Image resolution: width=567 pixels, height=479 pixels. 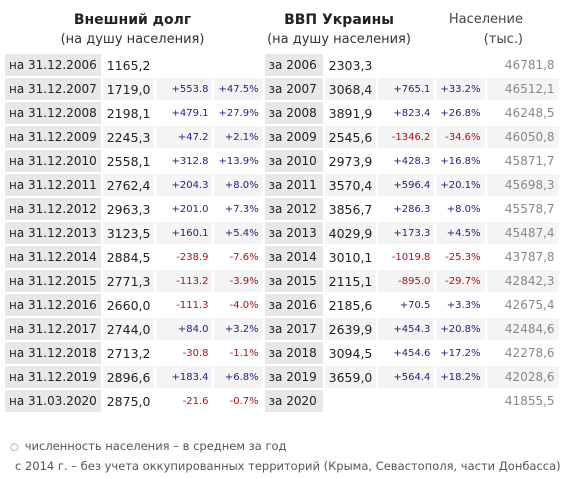 I want to click on debt-value: 1719,0, so click(x=128, y=89).